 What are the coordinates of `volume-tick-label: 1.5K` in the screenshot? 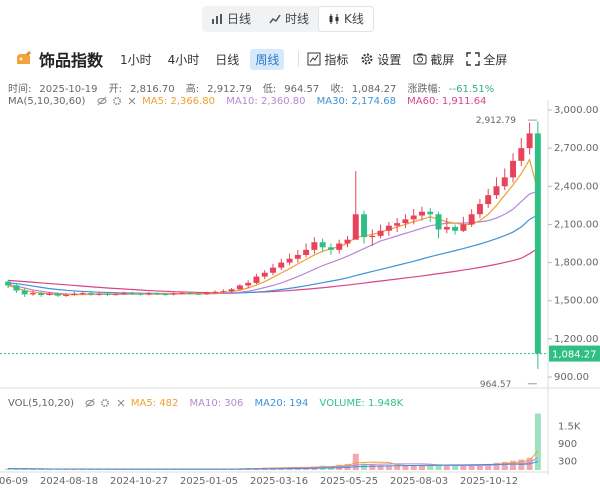 It's located at (569, 427).